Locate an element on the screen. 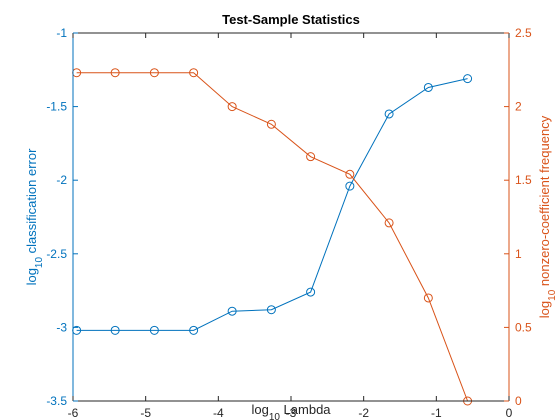 The height and width of the screenshot is (420, 560). x-tick-label: -3 is located at coordinates (291, 413).